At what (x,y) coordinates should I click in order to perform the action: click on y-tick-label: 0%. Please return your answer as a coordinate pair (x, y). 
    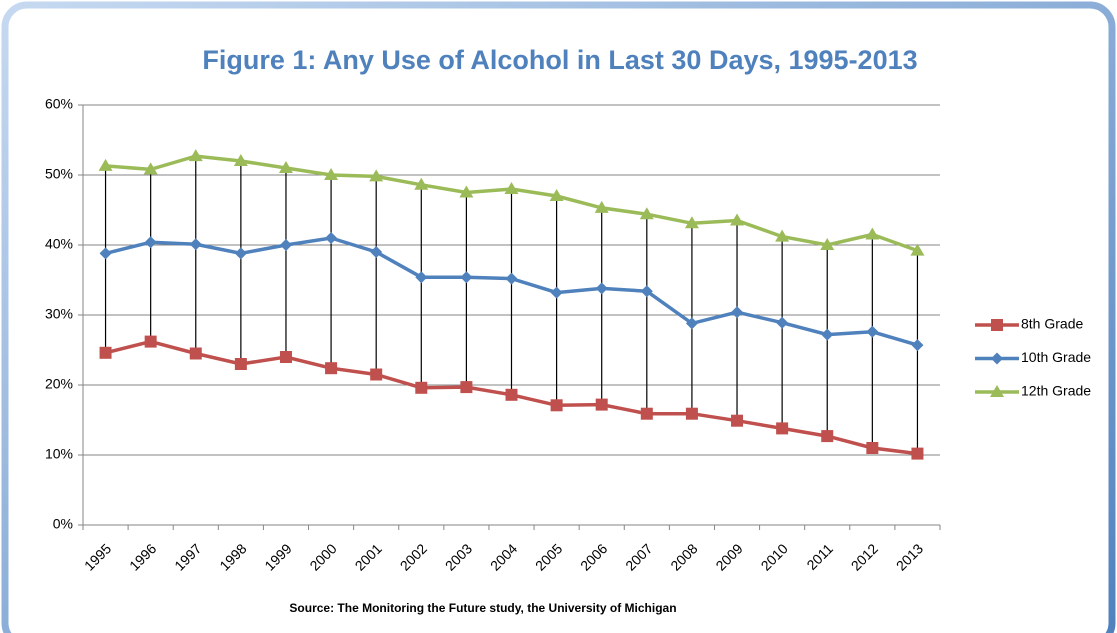
    Looking at the image, I should click on (63, 524).